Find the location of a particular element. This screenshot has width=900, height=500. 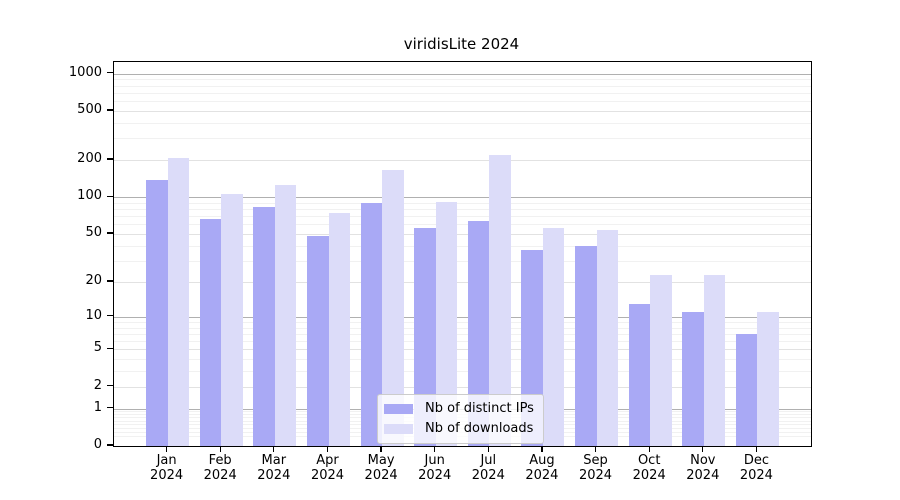

y-tick-label-1: 1 is located at coordinates (97, 407).